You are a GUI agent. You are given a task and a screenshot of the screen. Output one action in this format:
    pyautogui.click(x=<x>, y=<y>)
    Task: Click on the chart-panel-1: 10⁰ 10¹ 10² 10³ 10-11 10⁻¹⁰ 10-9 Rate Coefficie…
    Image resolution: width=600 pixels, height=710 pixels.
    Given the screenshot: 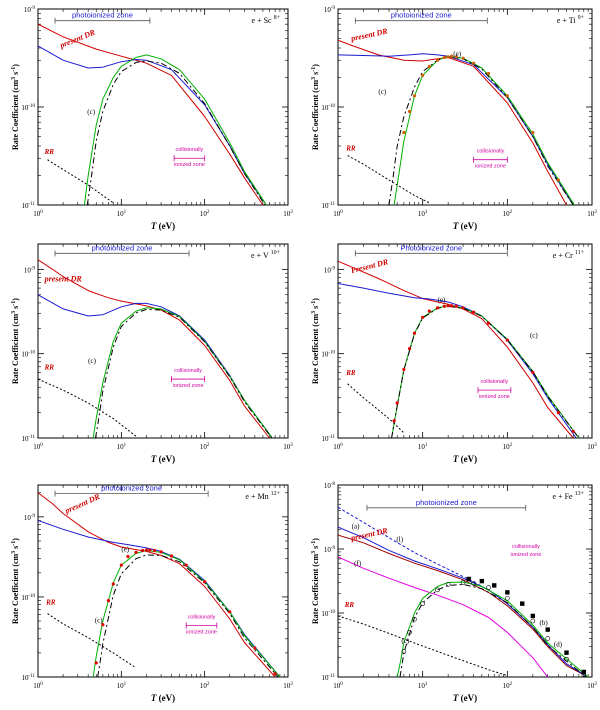 What is the action you would take?
    pyautogui.click(x=152, y=118)
    